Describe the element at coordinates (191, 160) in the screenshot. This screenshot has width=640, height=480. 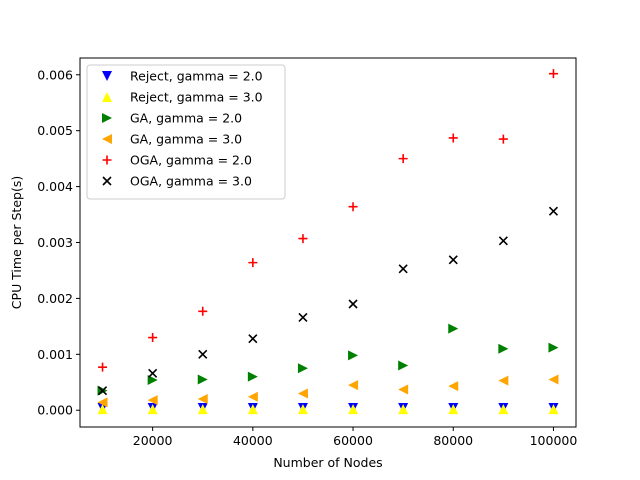
I see `legend-entry-label: OGA, gamma = 2.0` at that location.